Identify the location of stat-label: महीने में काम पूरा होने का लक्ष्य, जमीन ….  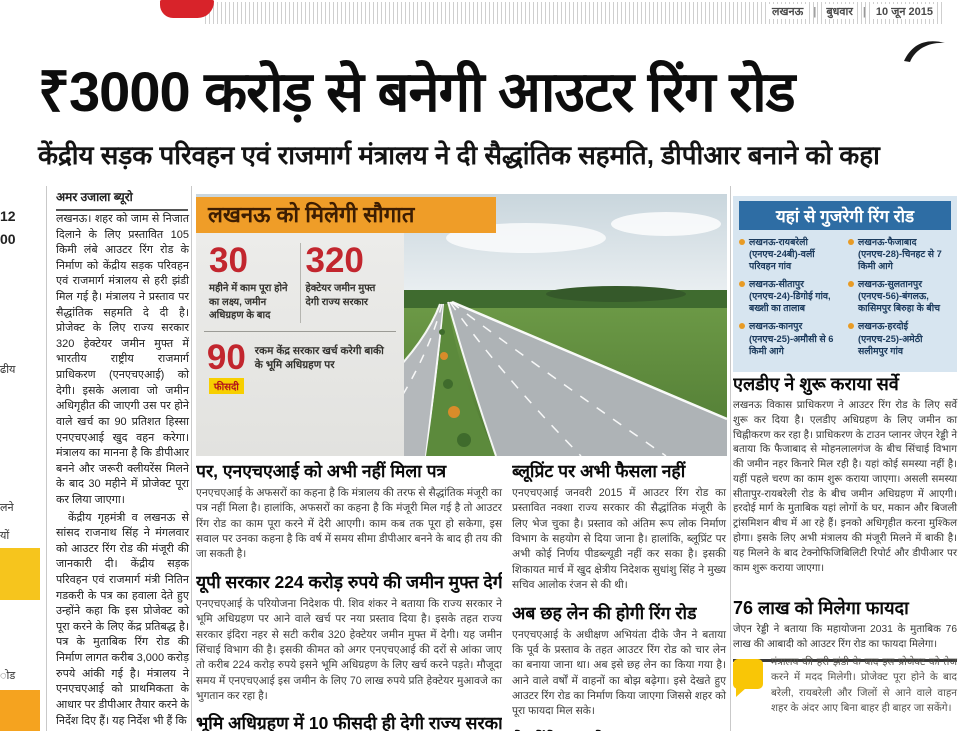
(248, 302).